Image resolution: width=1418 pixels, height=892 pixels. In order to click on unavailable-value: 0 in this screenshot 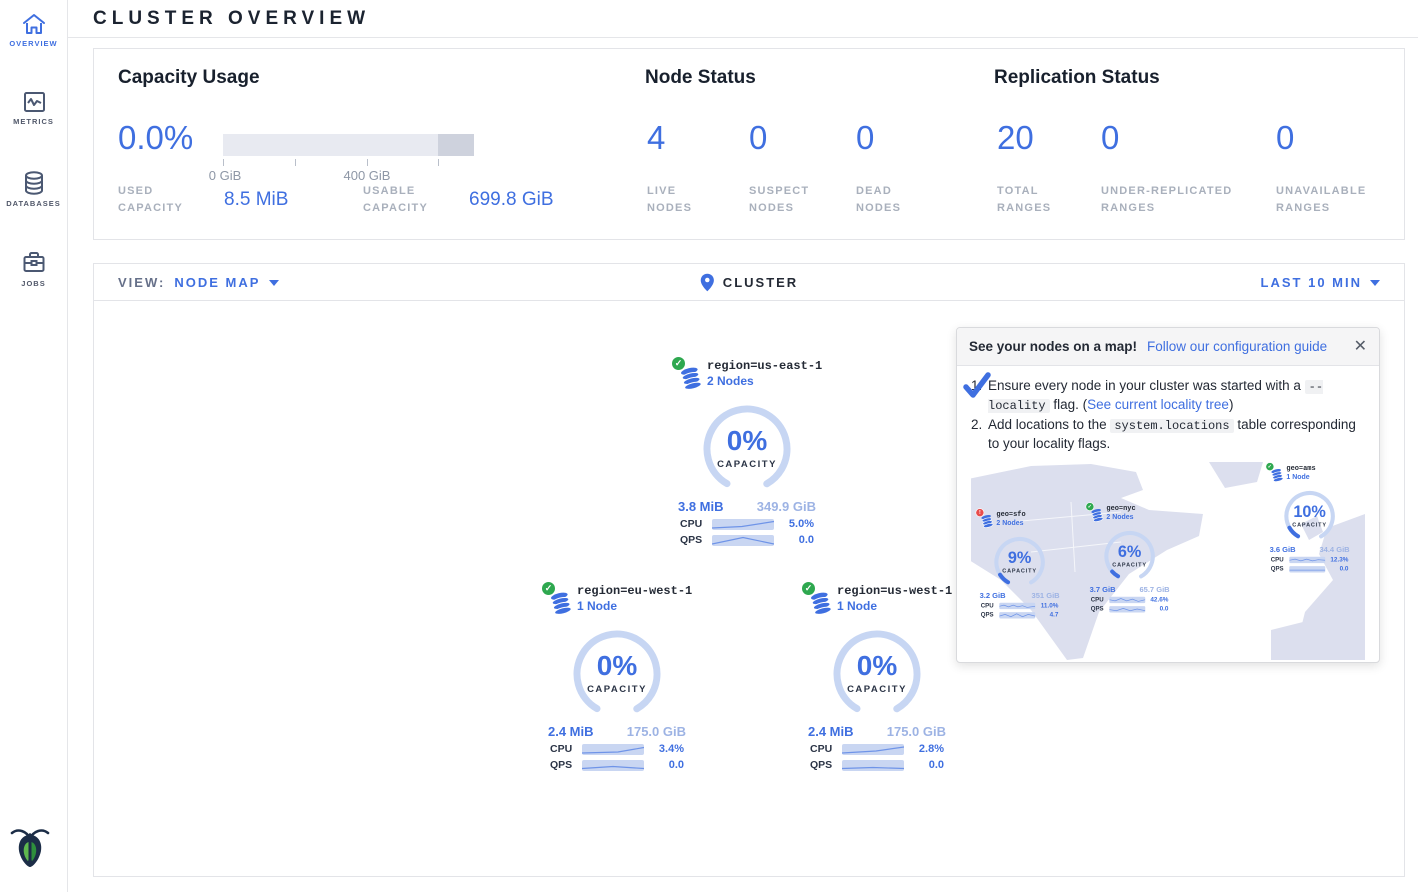, I will do `click(1285, 137)`.